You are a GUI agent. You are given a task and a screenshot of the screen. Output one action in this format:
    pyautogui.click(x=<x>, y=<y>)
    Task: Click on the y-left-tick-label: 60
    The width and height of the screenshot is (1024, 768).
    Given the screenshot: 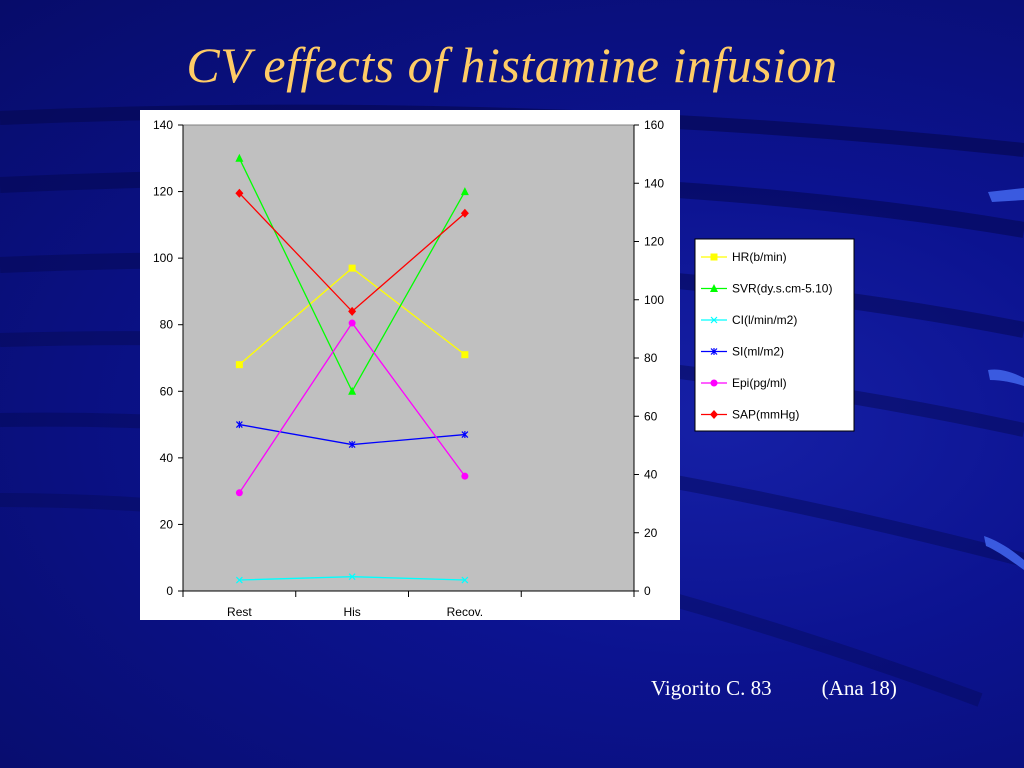 What is the action you would take?
    pyautogui.click(x=167, y=391)
    